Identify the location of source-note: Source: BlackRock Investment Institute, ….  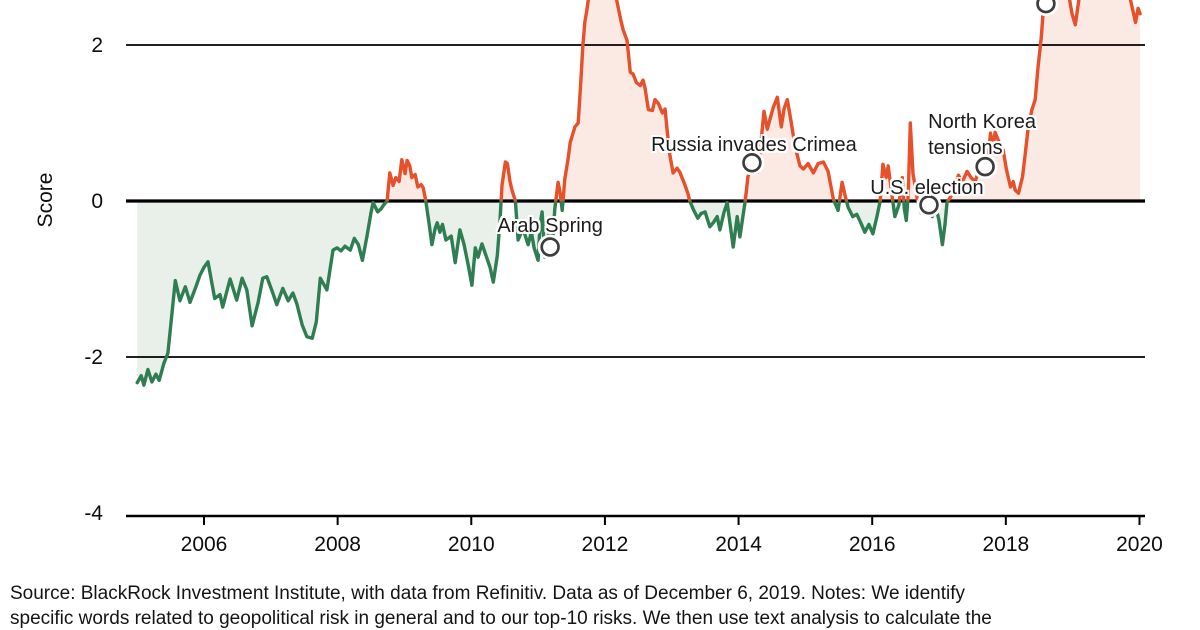
(602, 605).